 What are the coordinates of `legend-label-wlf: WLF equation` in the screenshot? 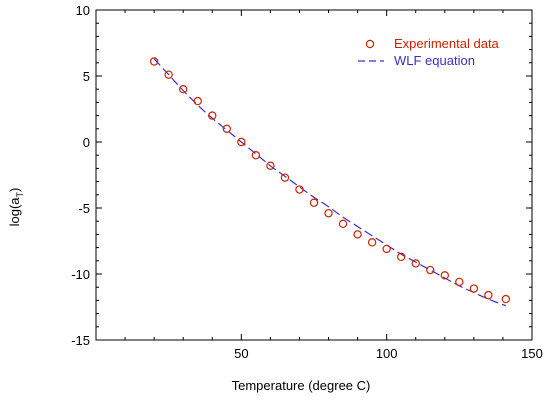 It's located at (434, 60).